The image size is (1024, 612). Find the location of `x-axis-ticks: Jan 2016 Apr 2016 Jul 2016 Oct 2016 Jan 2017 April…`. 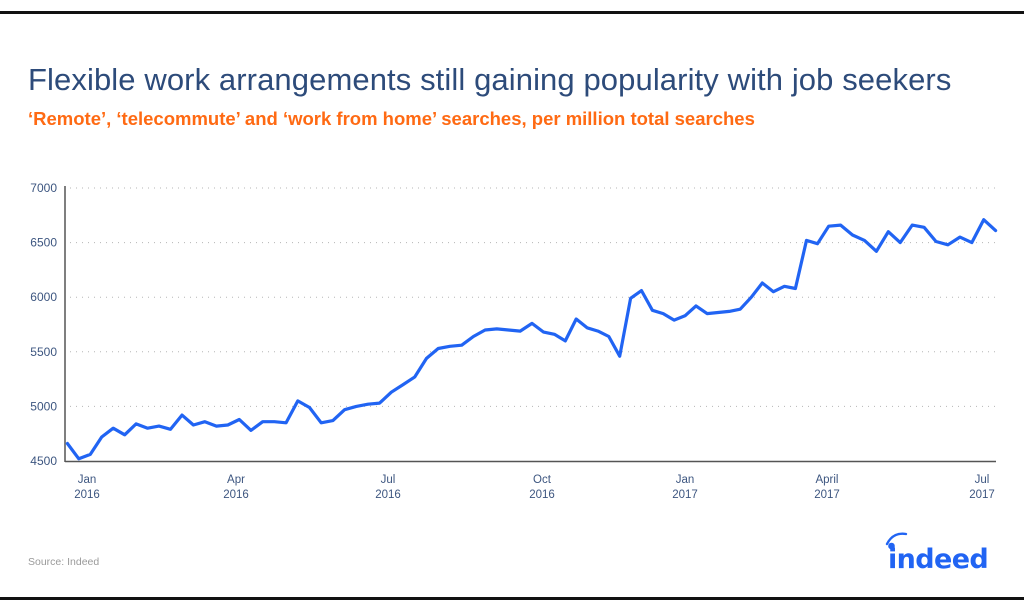

x-axis-ticks: Jan 2016 Apr 2016 Jul 2016 Oct 2016 Jan 2017 April… is located at coordinates (534, 487).